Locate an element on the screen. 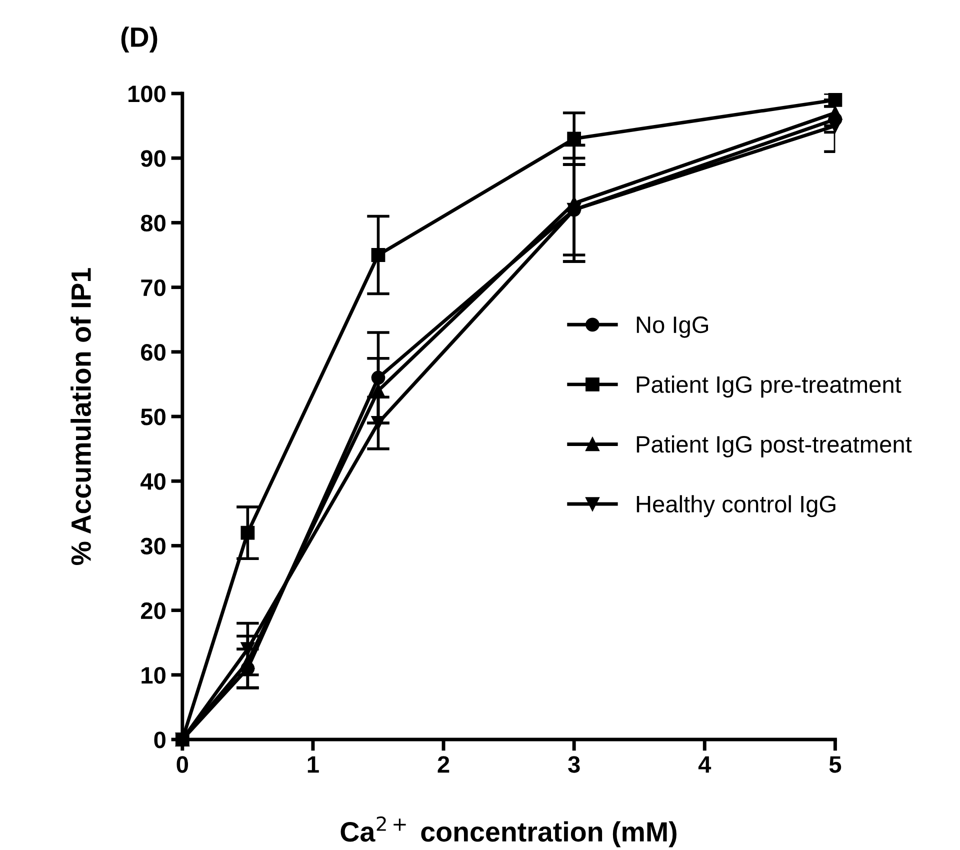  legend-label: Healthy control IgG is located at coordinates (736, 506).